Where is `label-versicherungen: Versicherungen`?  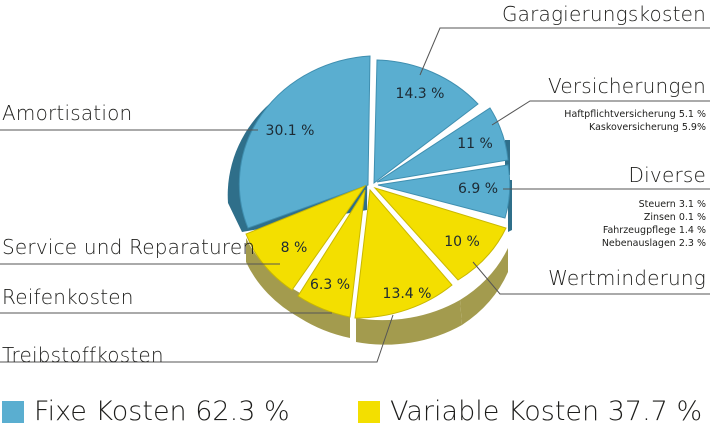 label-versicherungen: Versicherungen is located at coordinates (627, 86).